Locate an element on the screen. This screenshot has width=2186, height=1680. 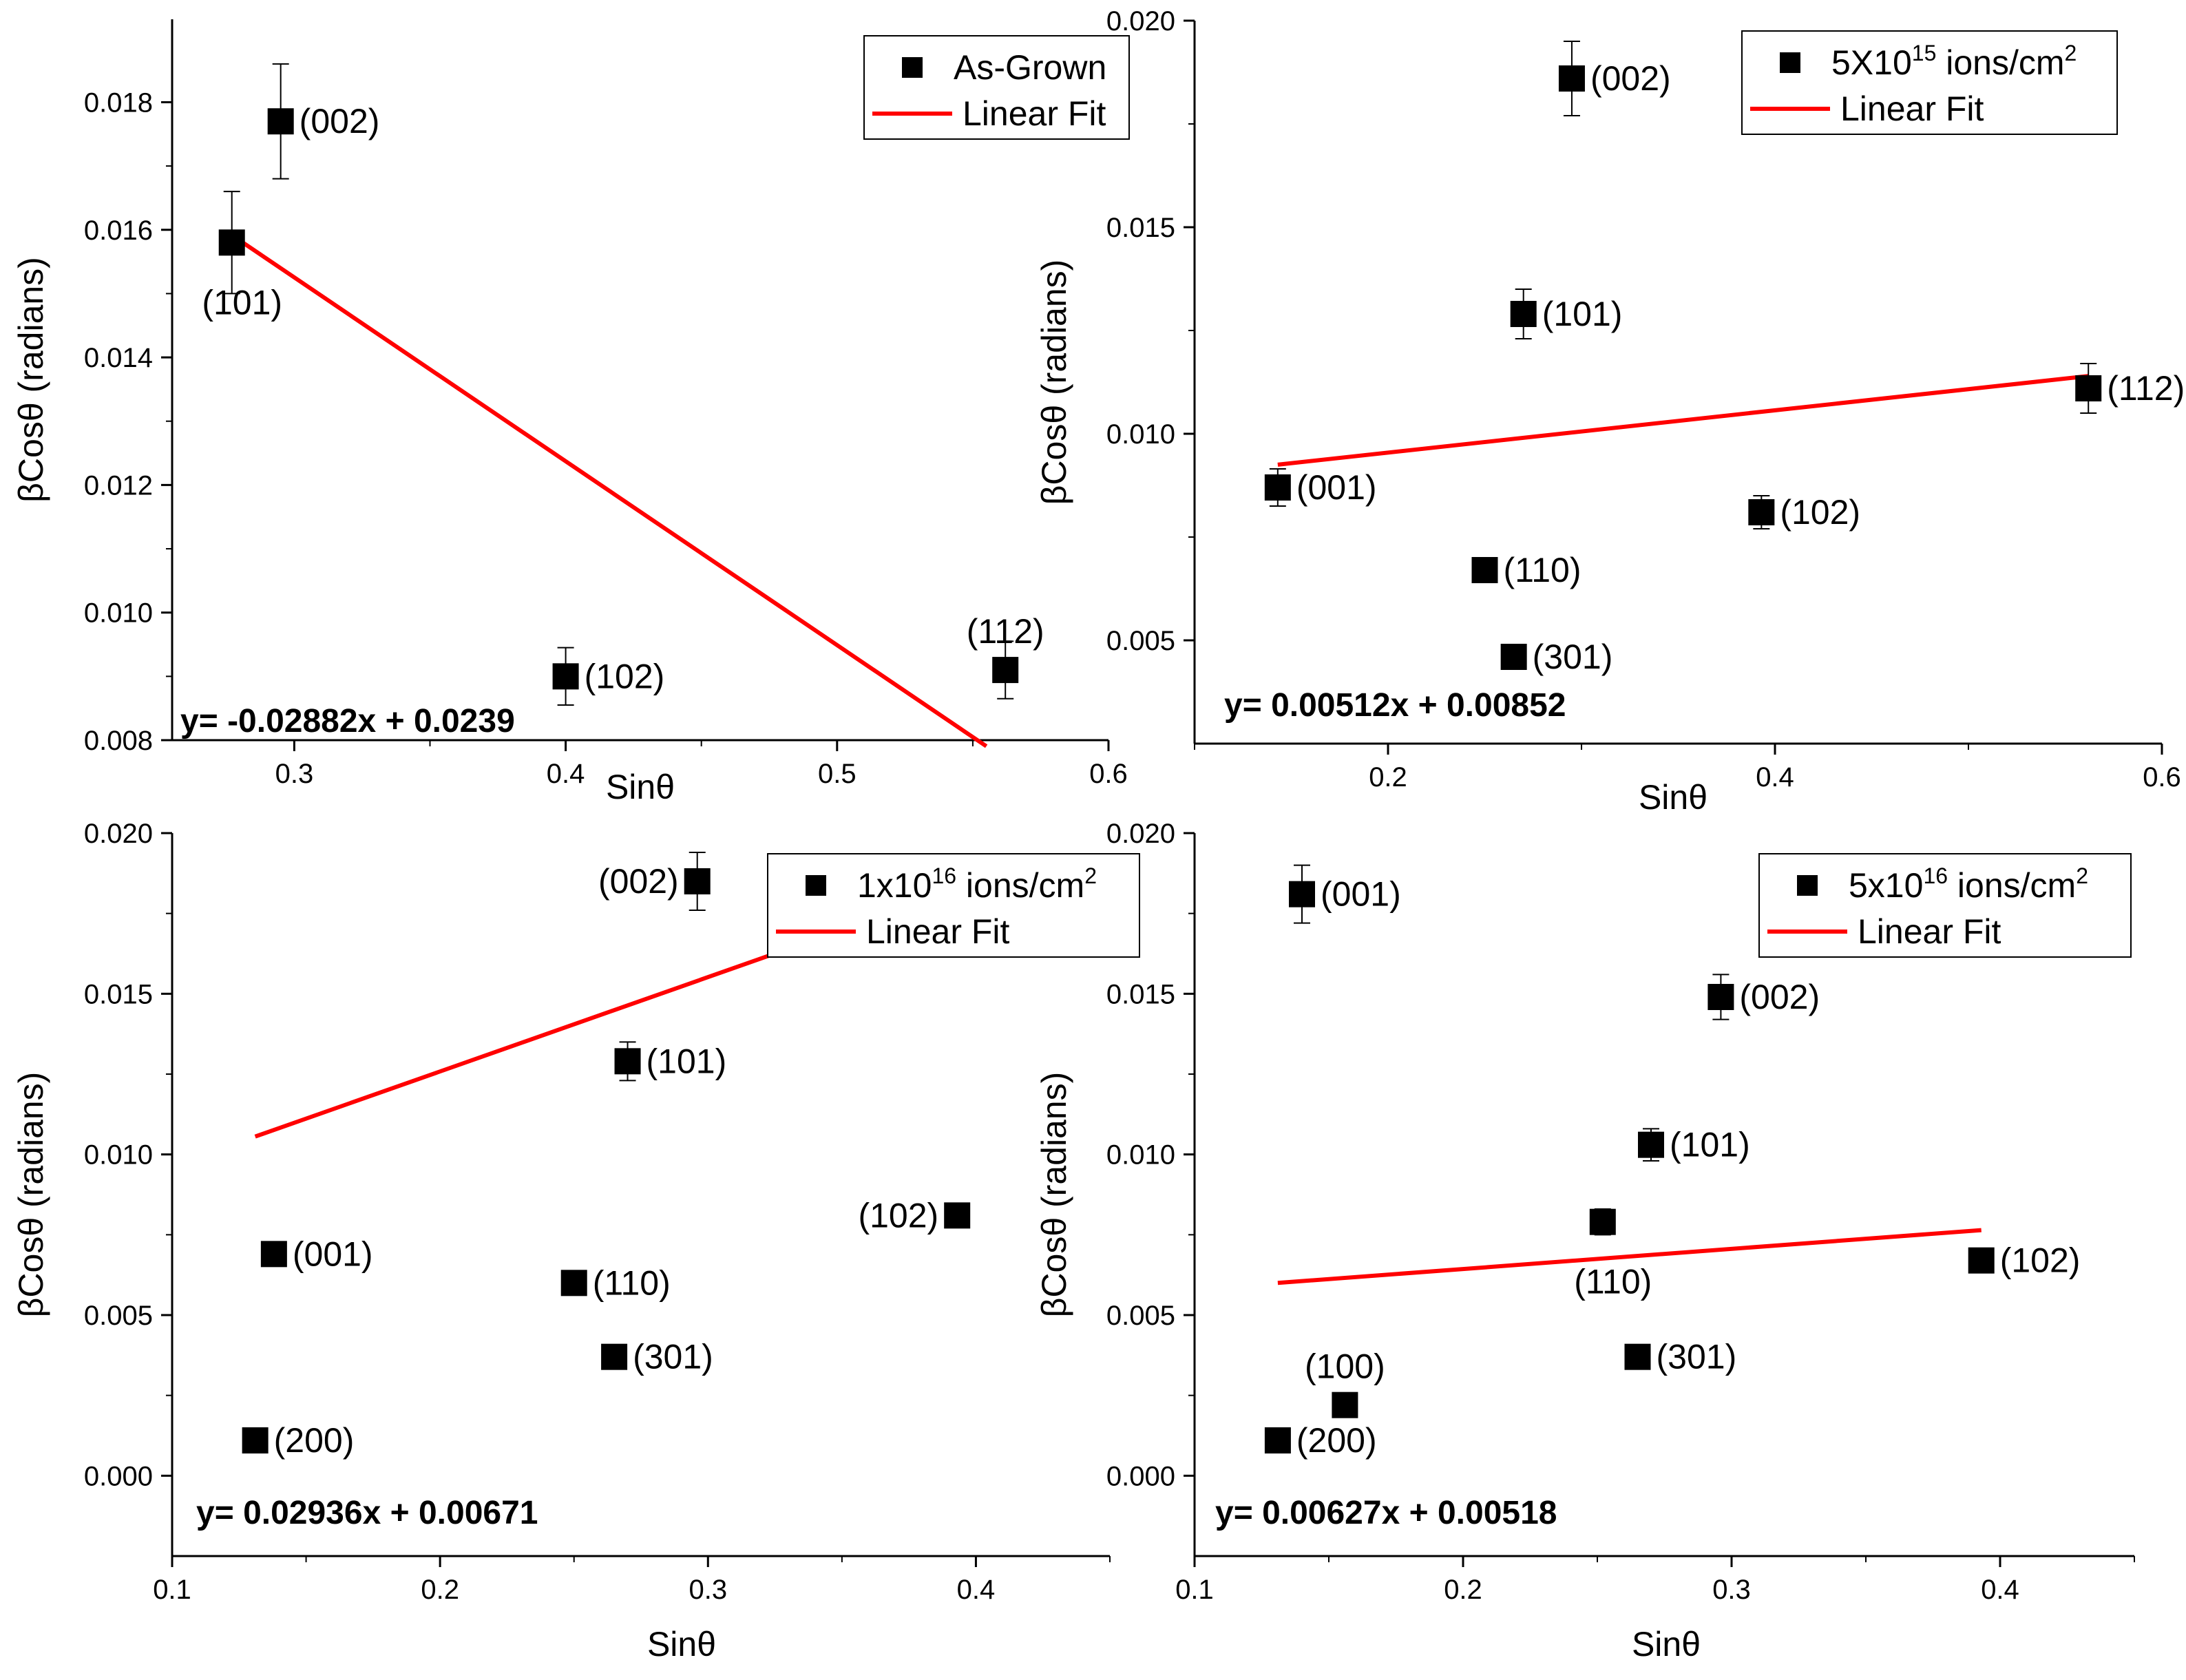
fit-equation: y= 0.00512x + 0.00852 is located at coordinates (1395, 705).